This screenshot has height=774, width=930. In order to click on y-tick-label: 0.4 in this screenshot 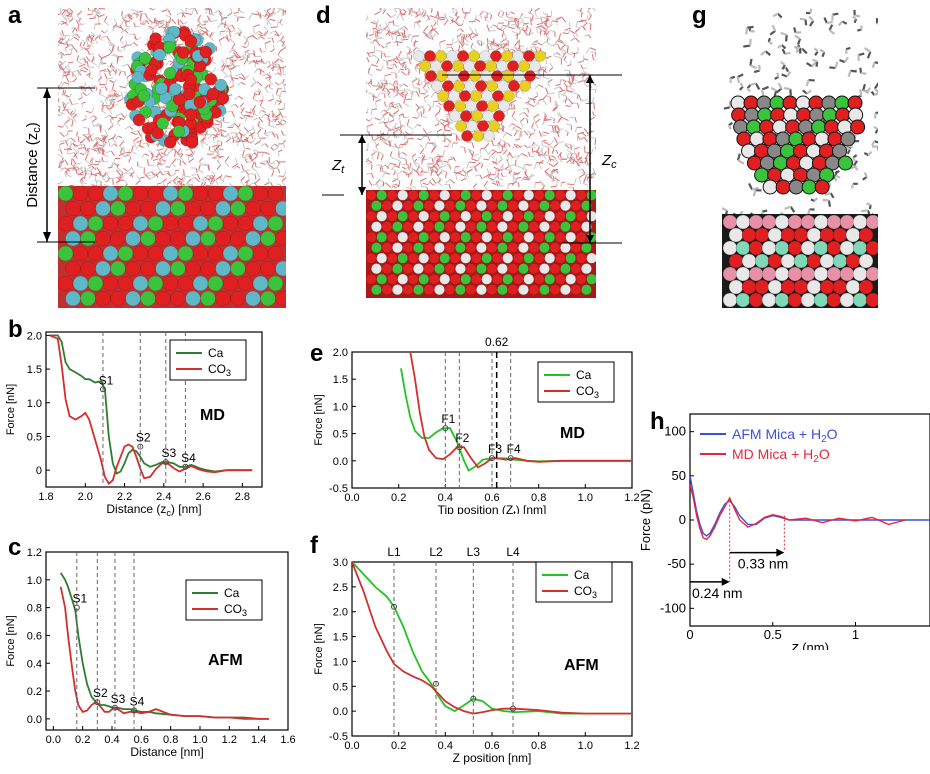, I will do `click(34, 664)`.